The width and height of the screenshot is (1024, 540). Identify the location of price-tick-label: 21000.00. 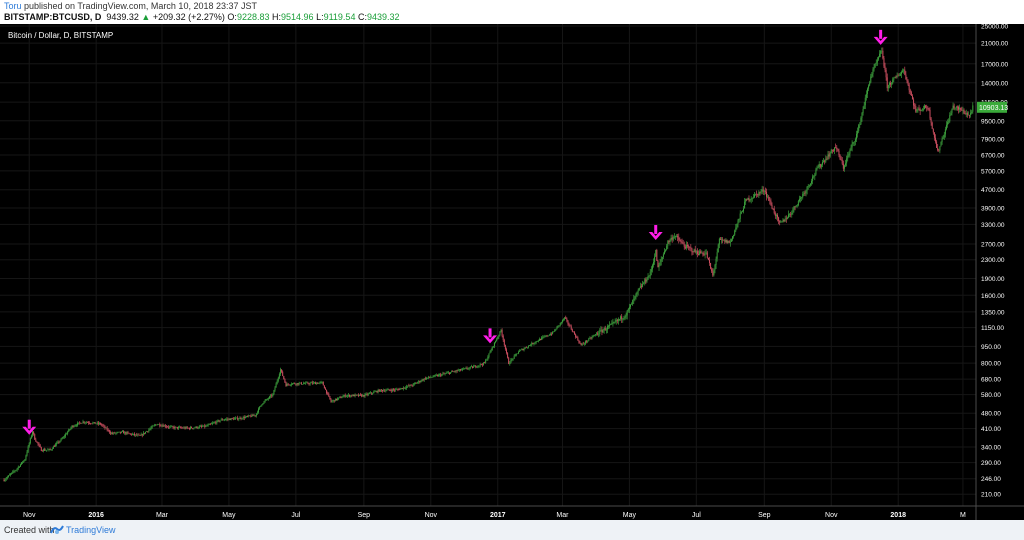
(994, 44).